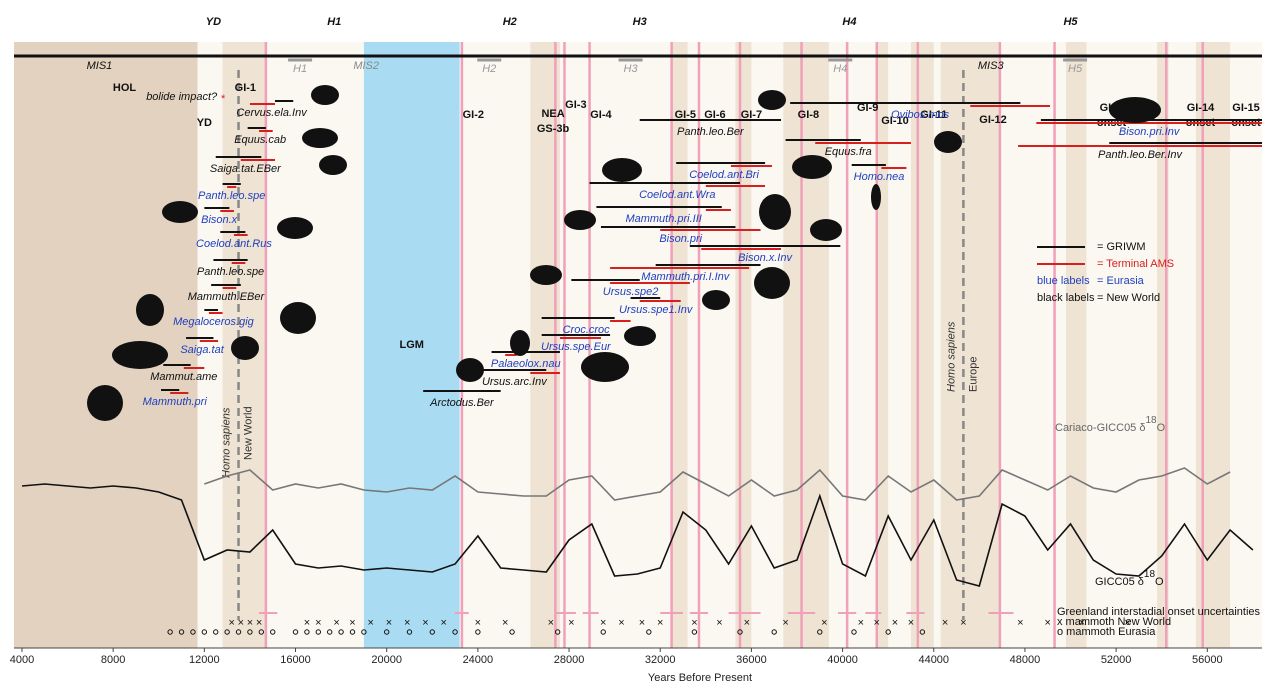 This screenshot has height=688, width=1274. I want to click on curve-label-name: GICC05 δ, so click(1119, 582).